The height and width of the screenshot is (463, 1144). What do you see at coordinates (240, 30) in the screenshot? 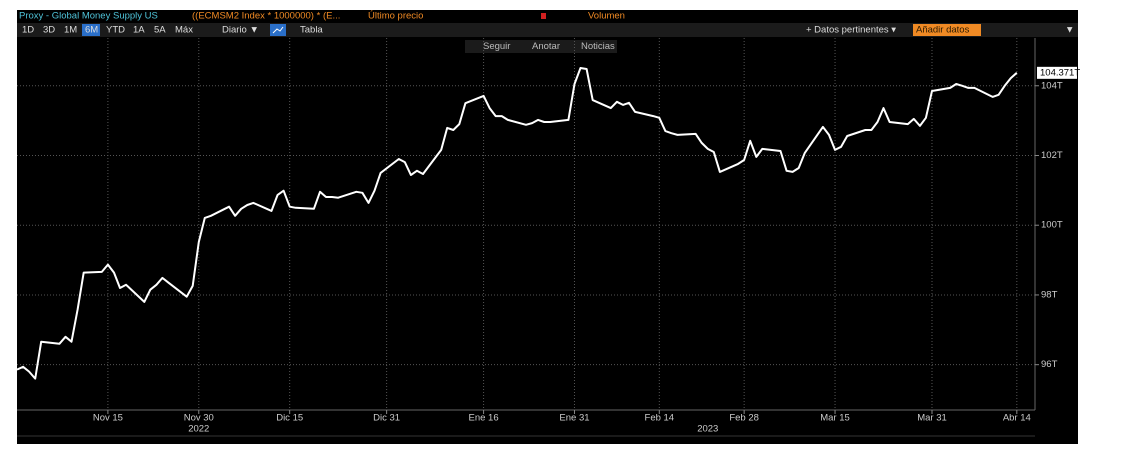
I see `interval-button: Diario ▼` at bounding box center [240, 30].